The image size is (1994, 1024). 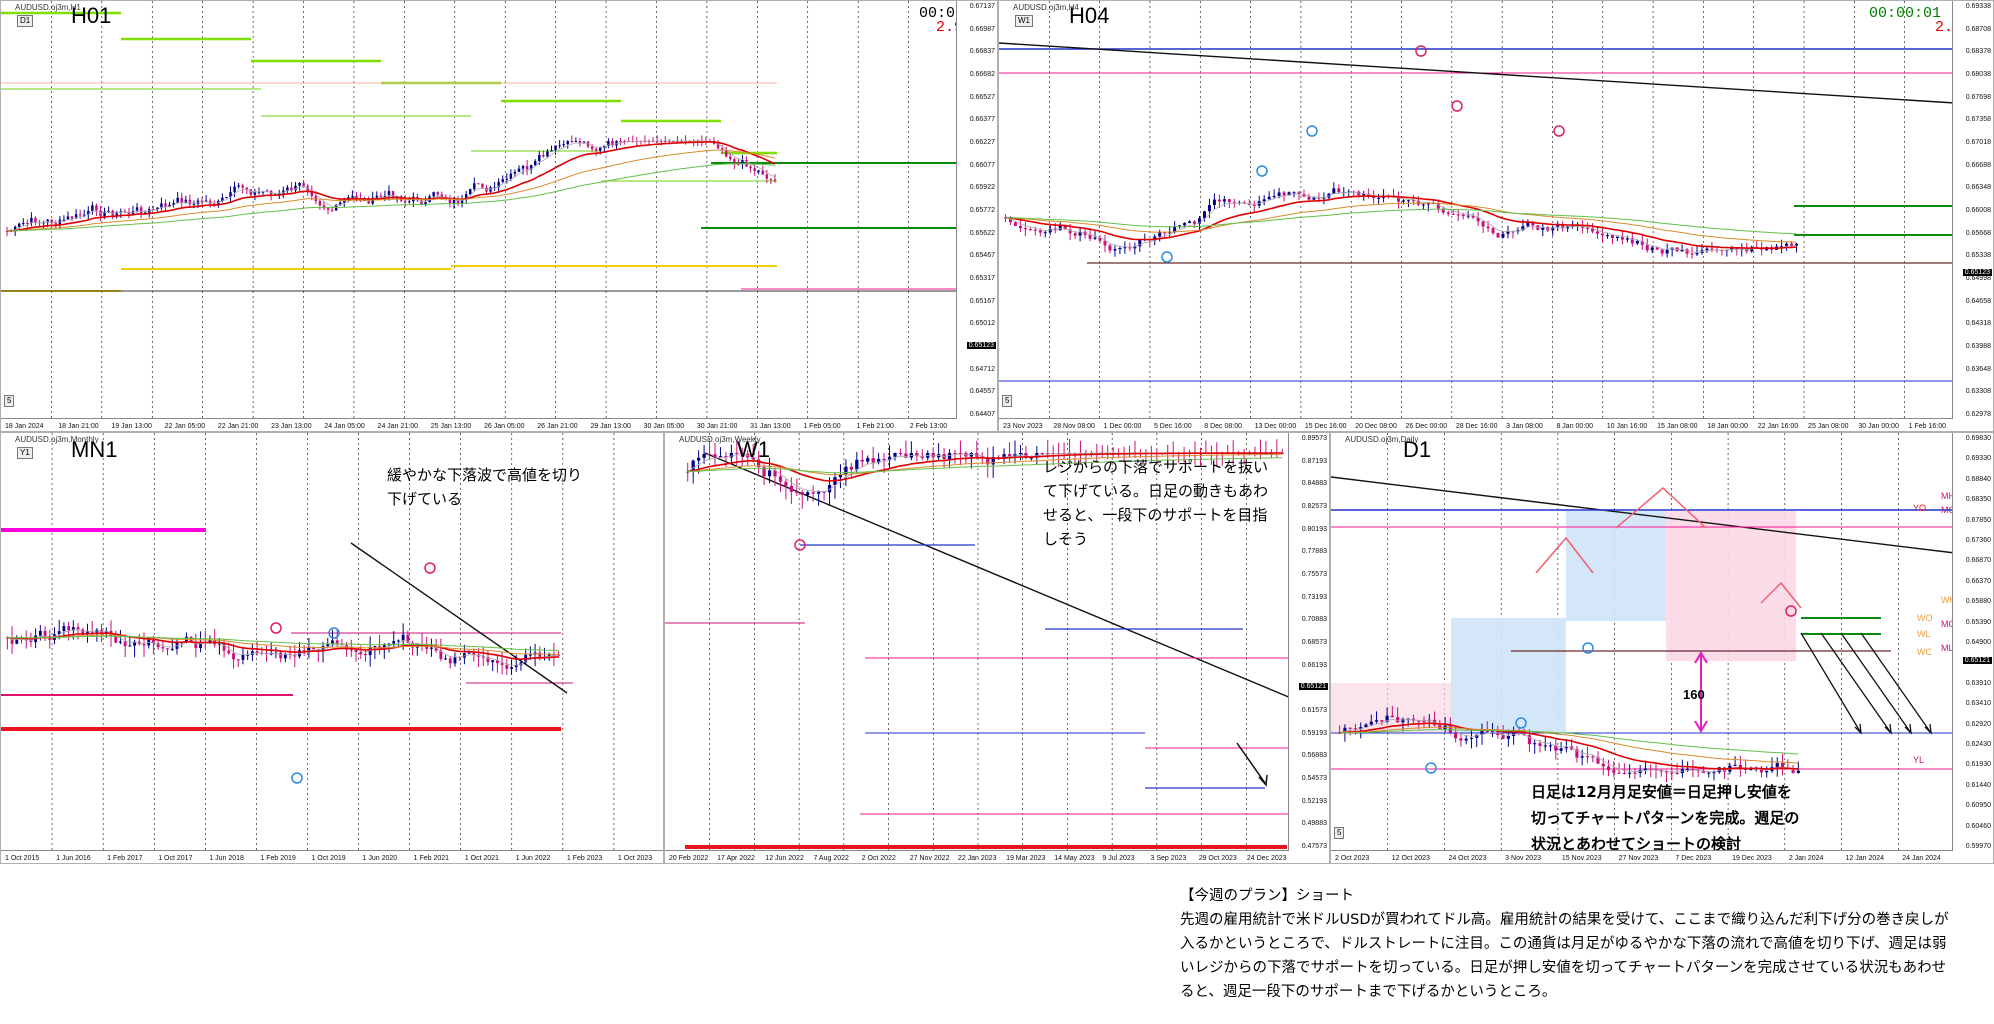 What do you see at coordinates (982, 256) in the screenshot?
I see `price-tick-label: 0.65467` at bounding box center [982, 256].